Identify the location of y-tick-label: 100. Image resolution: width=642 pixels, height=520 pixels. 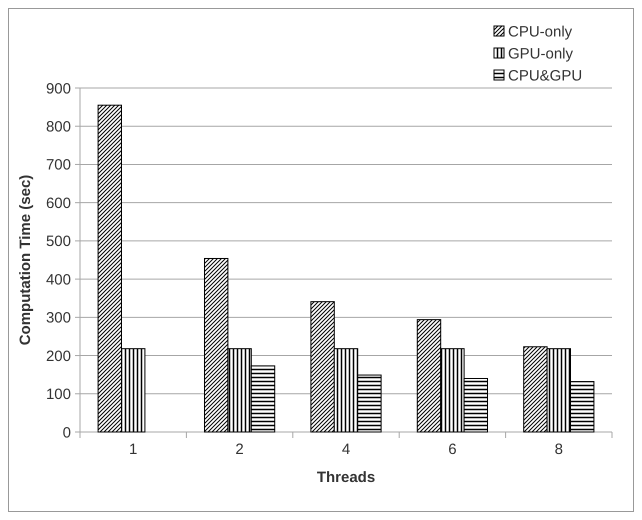
(58, 395).